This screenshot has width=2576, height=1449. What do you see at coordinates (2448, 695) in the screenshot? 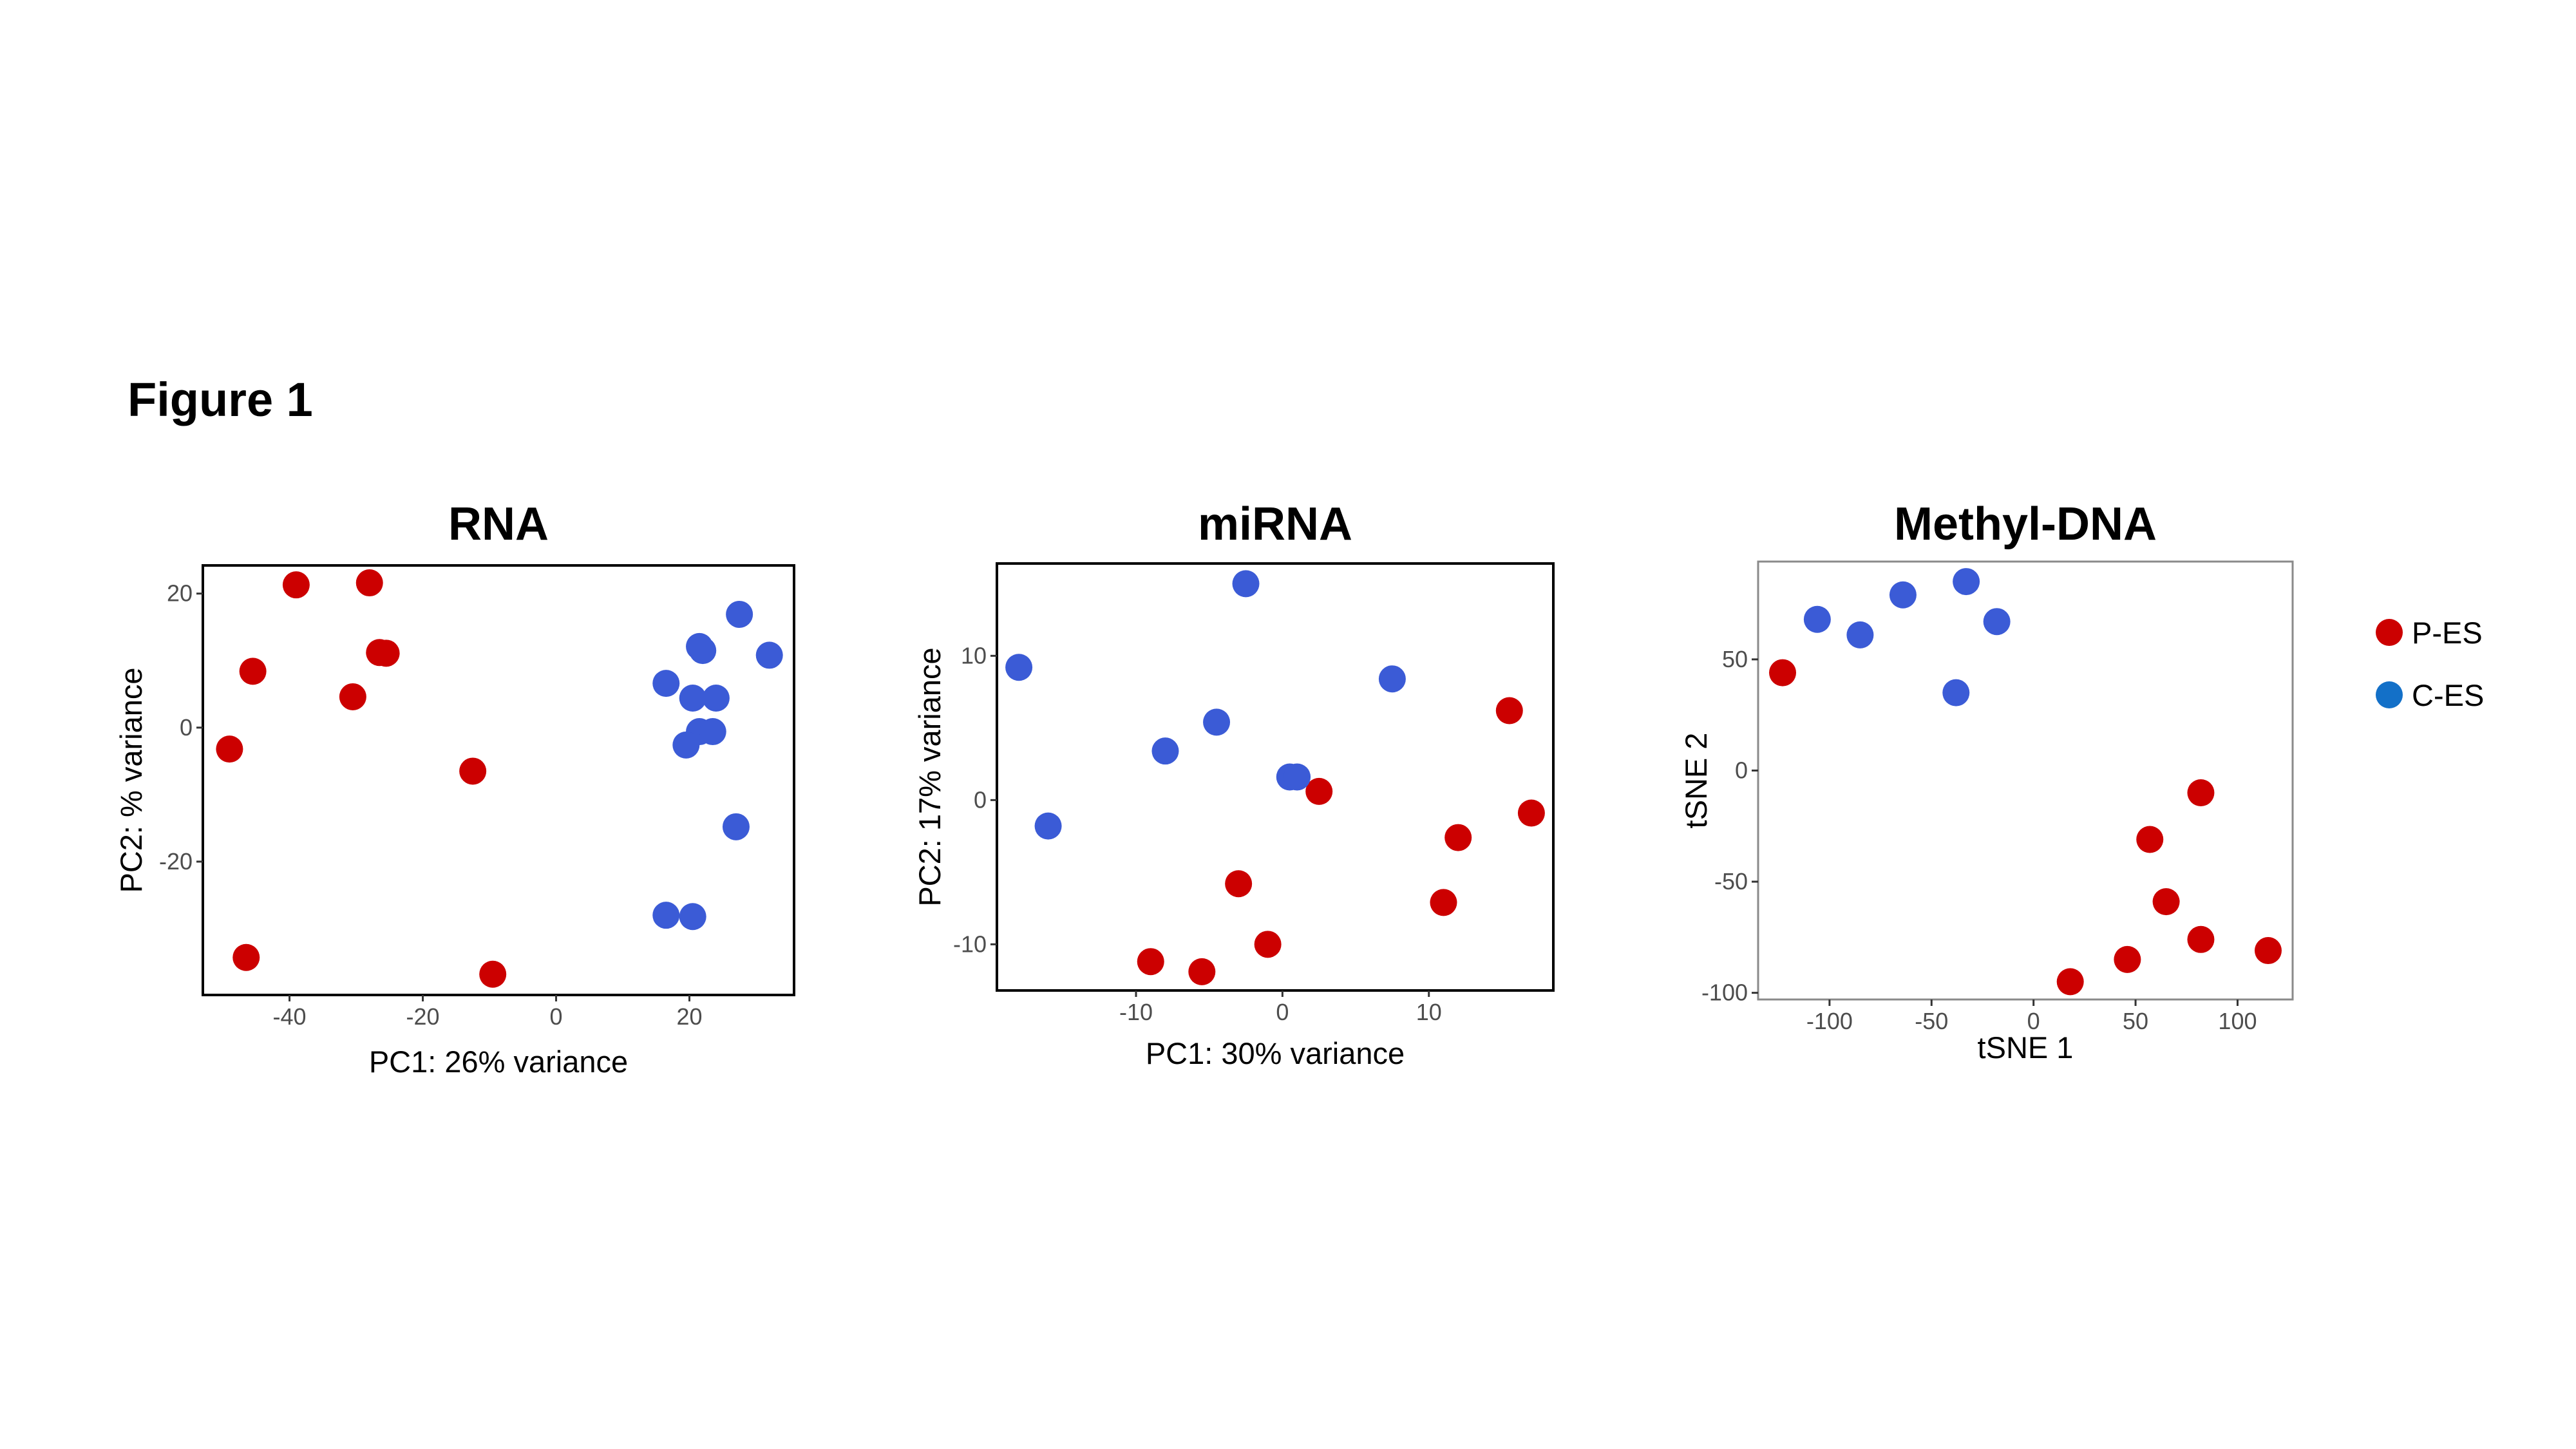
I see `legend-label: C-ES` at bounding box center [2448, 695].